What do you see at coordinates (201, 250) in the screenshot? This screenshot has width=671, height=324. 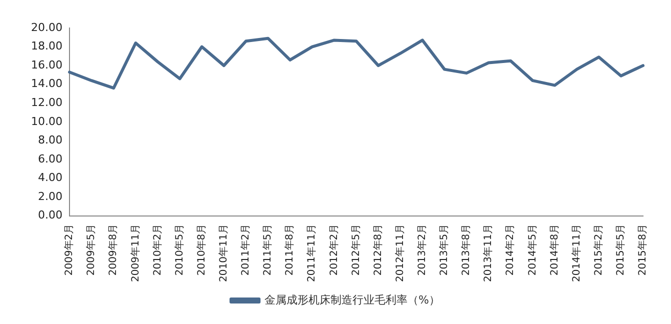 I see `x-tick-label: 2010年8月` at bounding box center [201, 250].